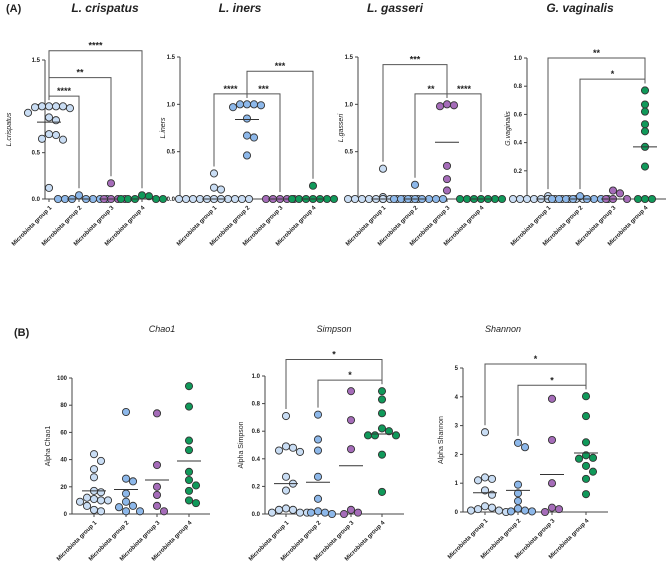 The height and width of the screenshot is (571, 669). I want to click on y-tick-label: 0.0, so click(171, 200).